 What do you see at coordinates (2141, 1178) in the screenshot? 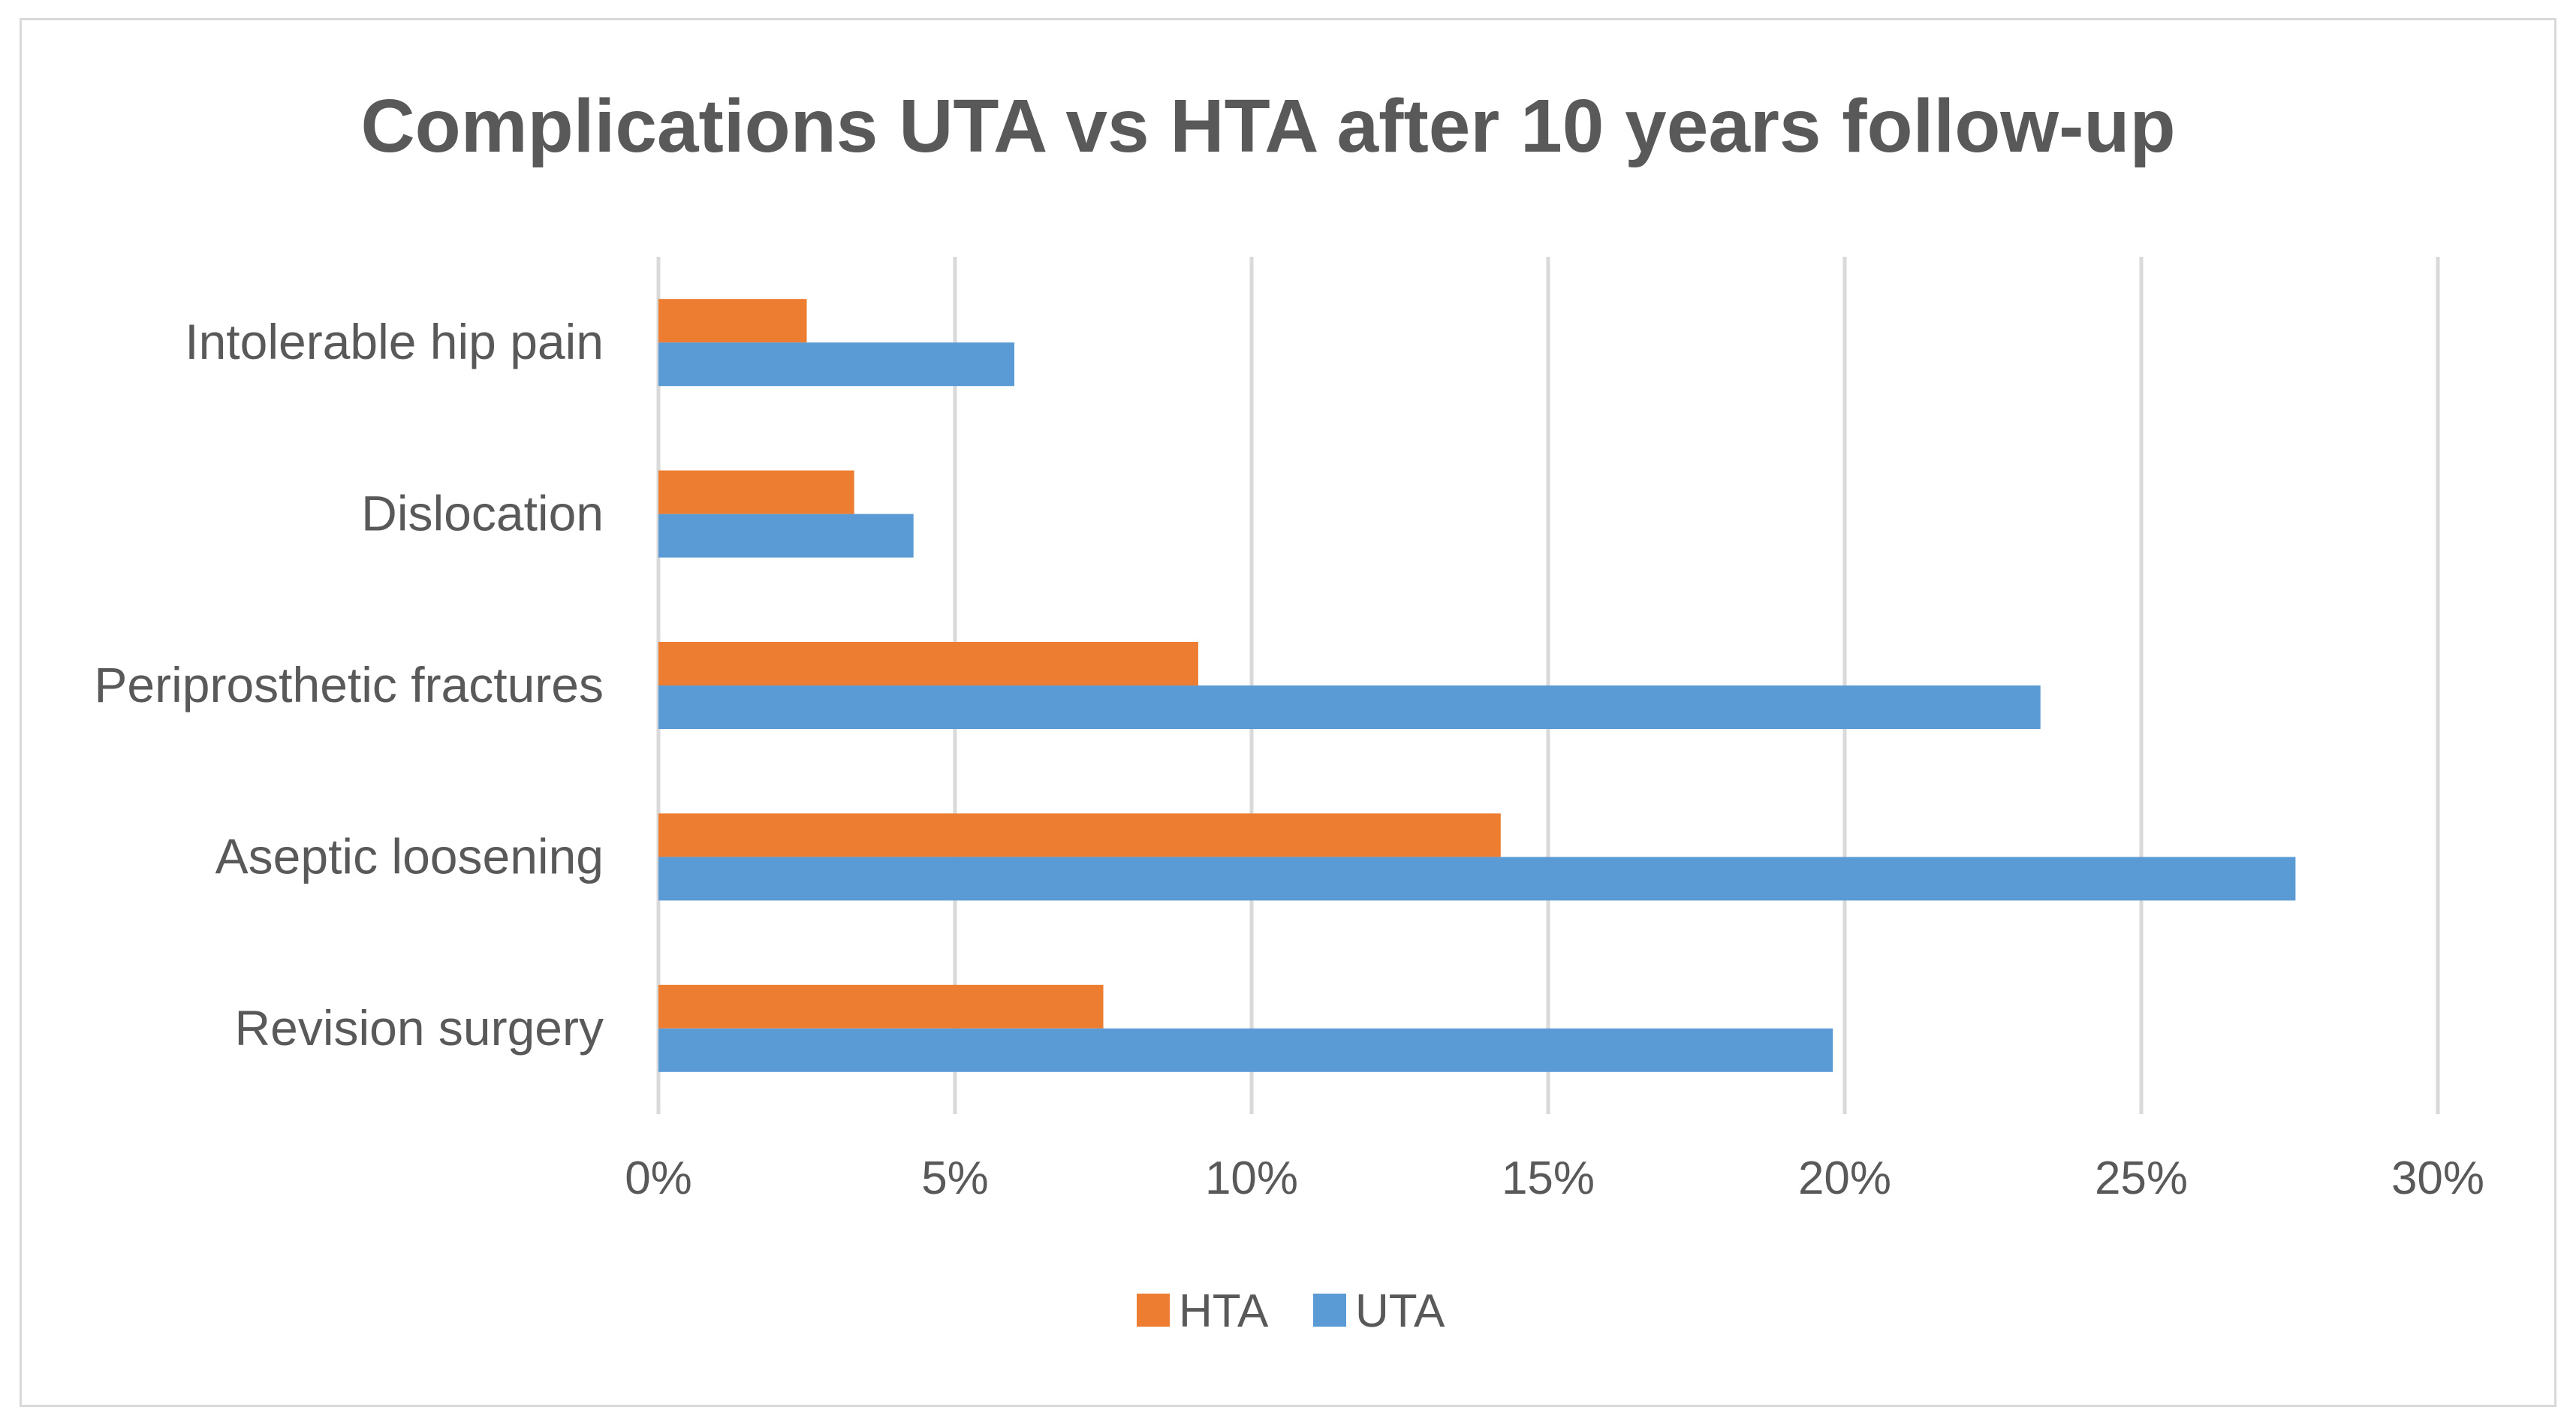
I see `x-tick-label: 25%` at bounding box center [2141, 1178].